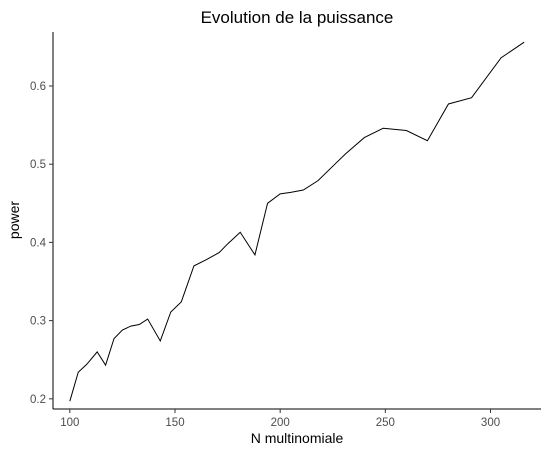 The image size is (550, 451). Describe the element at coordinates (38, 400) in the screenshot. I see `y-tick-label: 0.2` at that location.